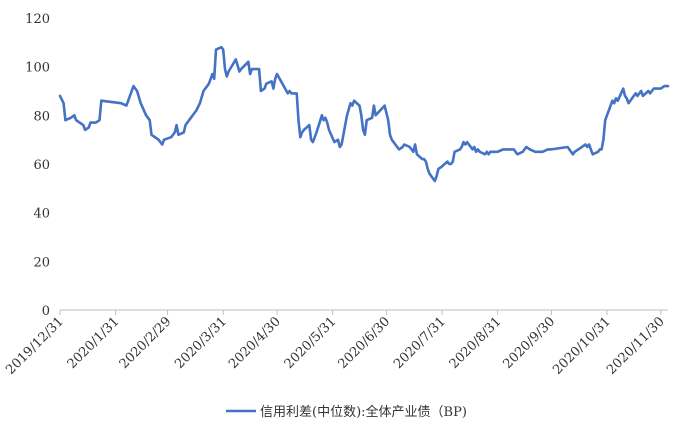  Describe the element at coordinates (41, 214) in the screenshot. I see `y-tick-label: 40` at that location.